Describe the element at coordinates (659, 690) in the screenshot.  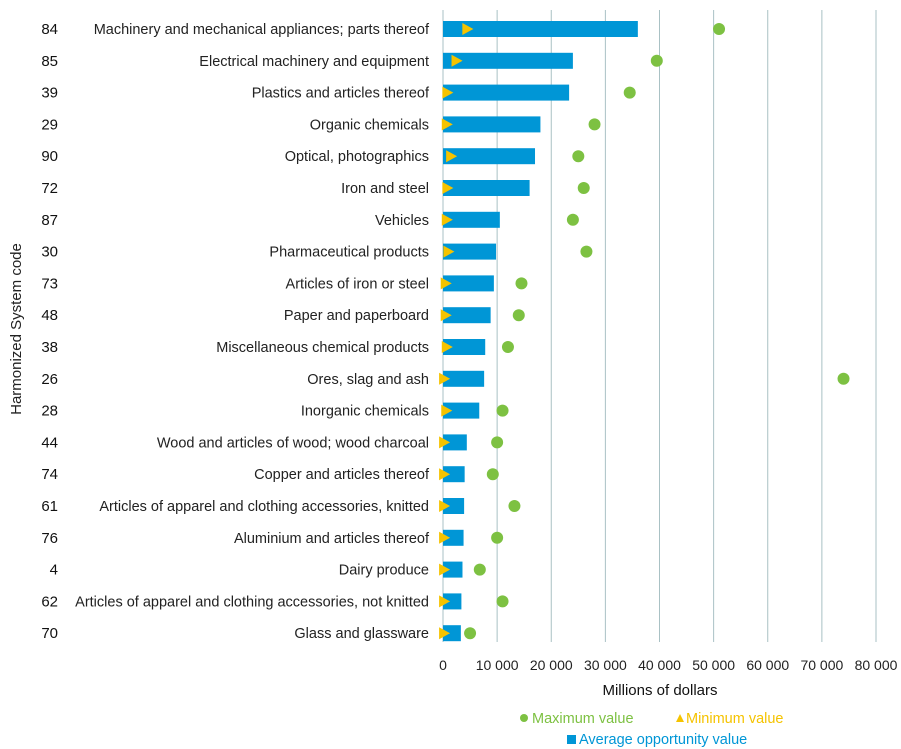
I see `x-axis-title: Millions of dollars` at that location.